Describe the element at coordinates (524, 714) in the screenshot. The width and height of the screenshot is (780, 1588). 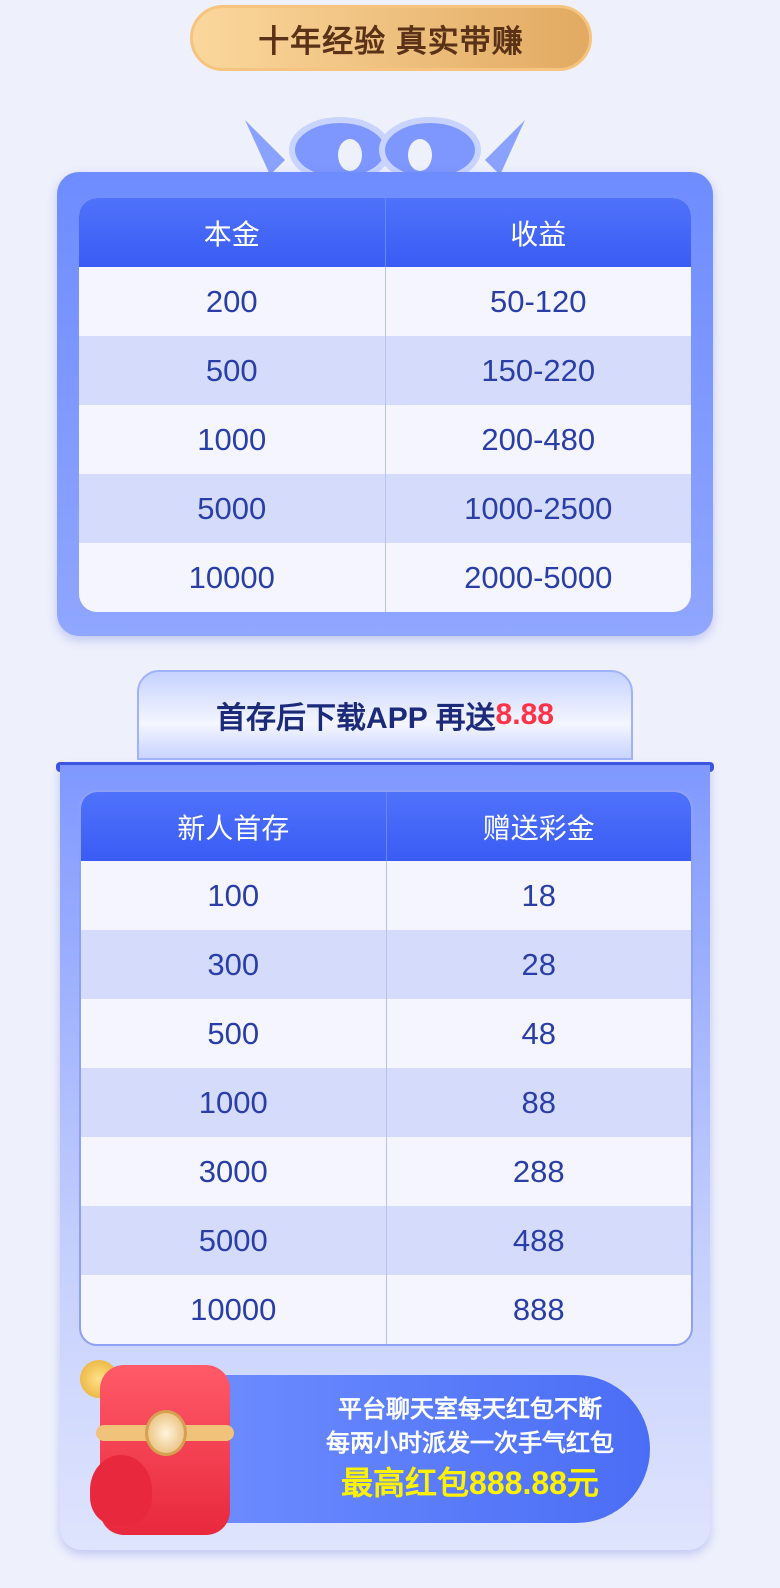
I see `banner-highlight: 8.88` at that location.